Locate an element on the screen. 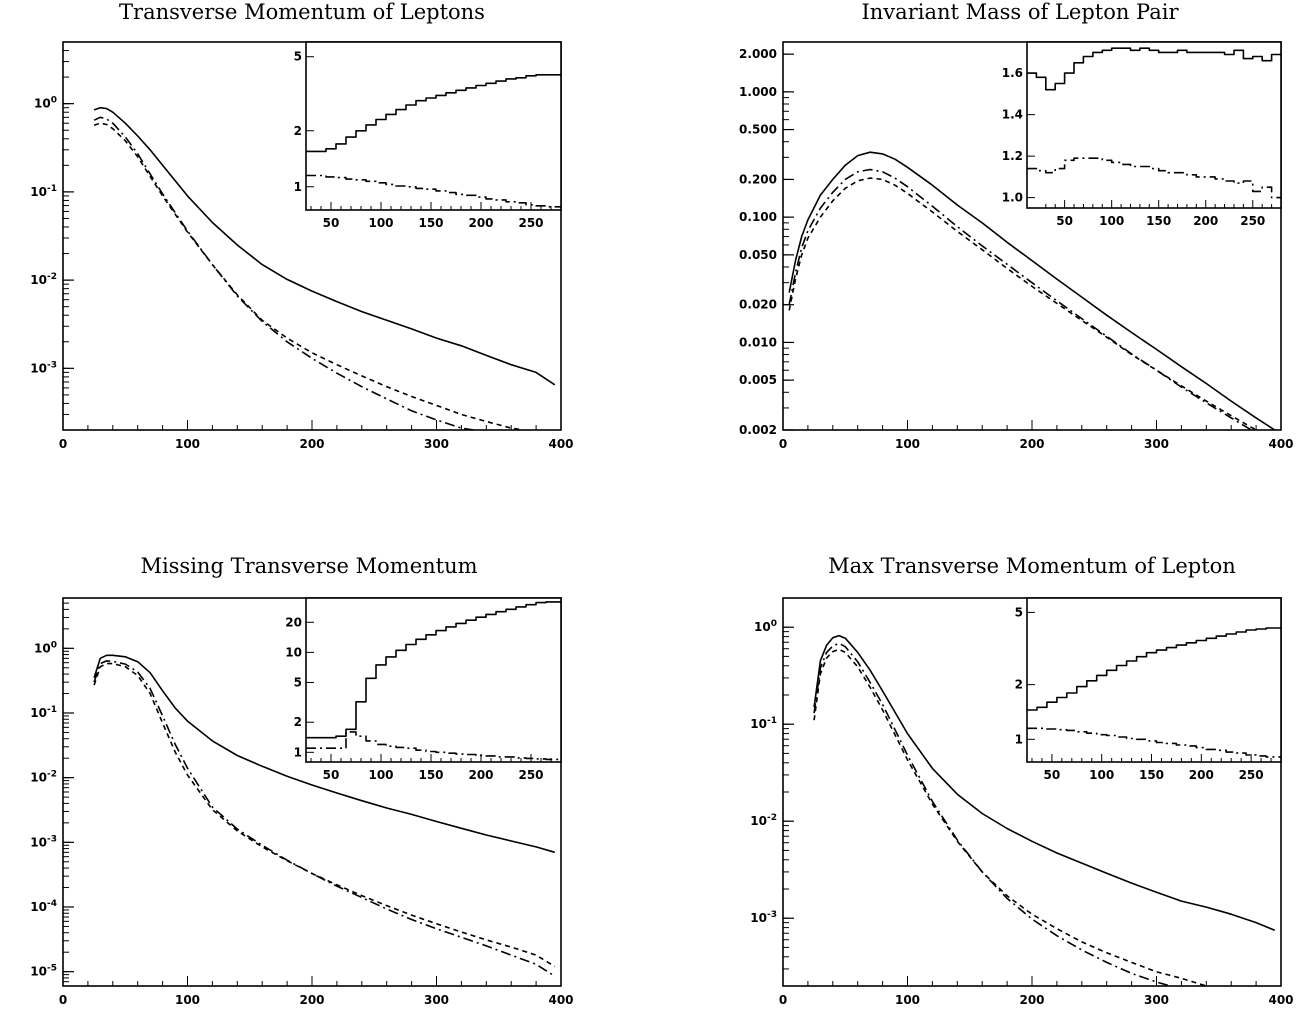  y-tick-label: 0.002 is located at coordinates (758, 430).